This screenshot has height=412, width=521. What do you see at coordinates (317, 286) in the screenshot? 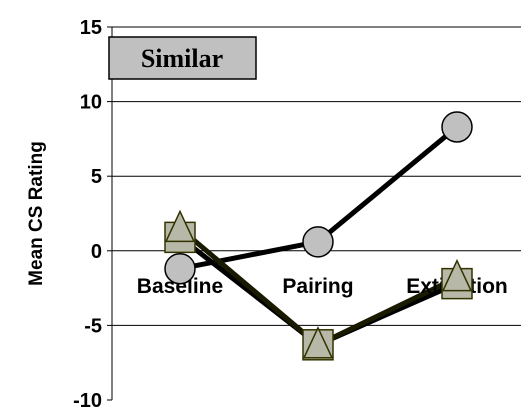
I see `x-category-label: Pairing` at bounding box center [317, 286].